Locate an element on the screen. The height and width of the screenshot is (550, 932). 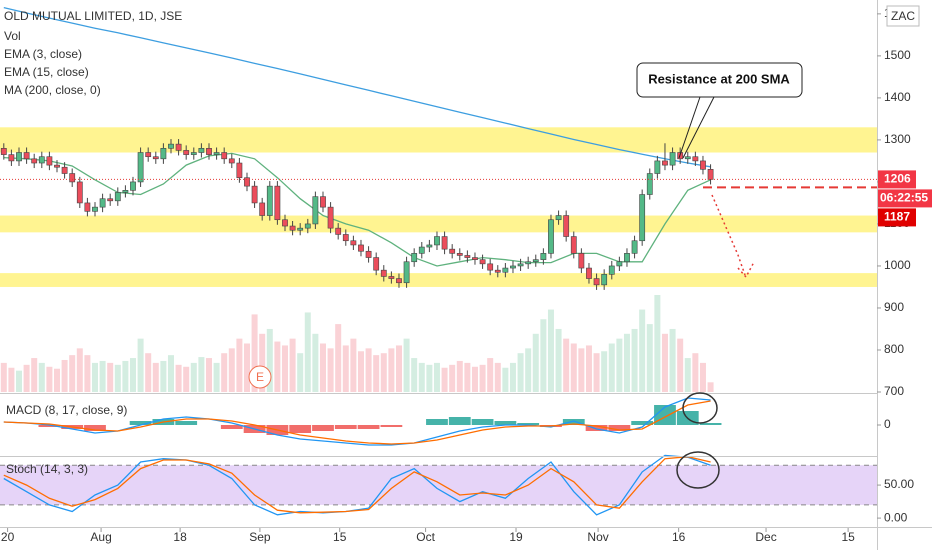
legend-item: EMA (3, close) is located at coordinates (43, 54).